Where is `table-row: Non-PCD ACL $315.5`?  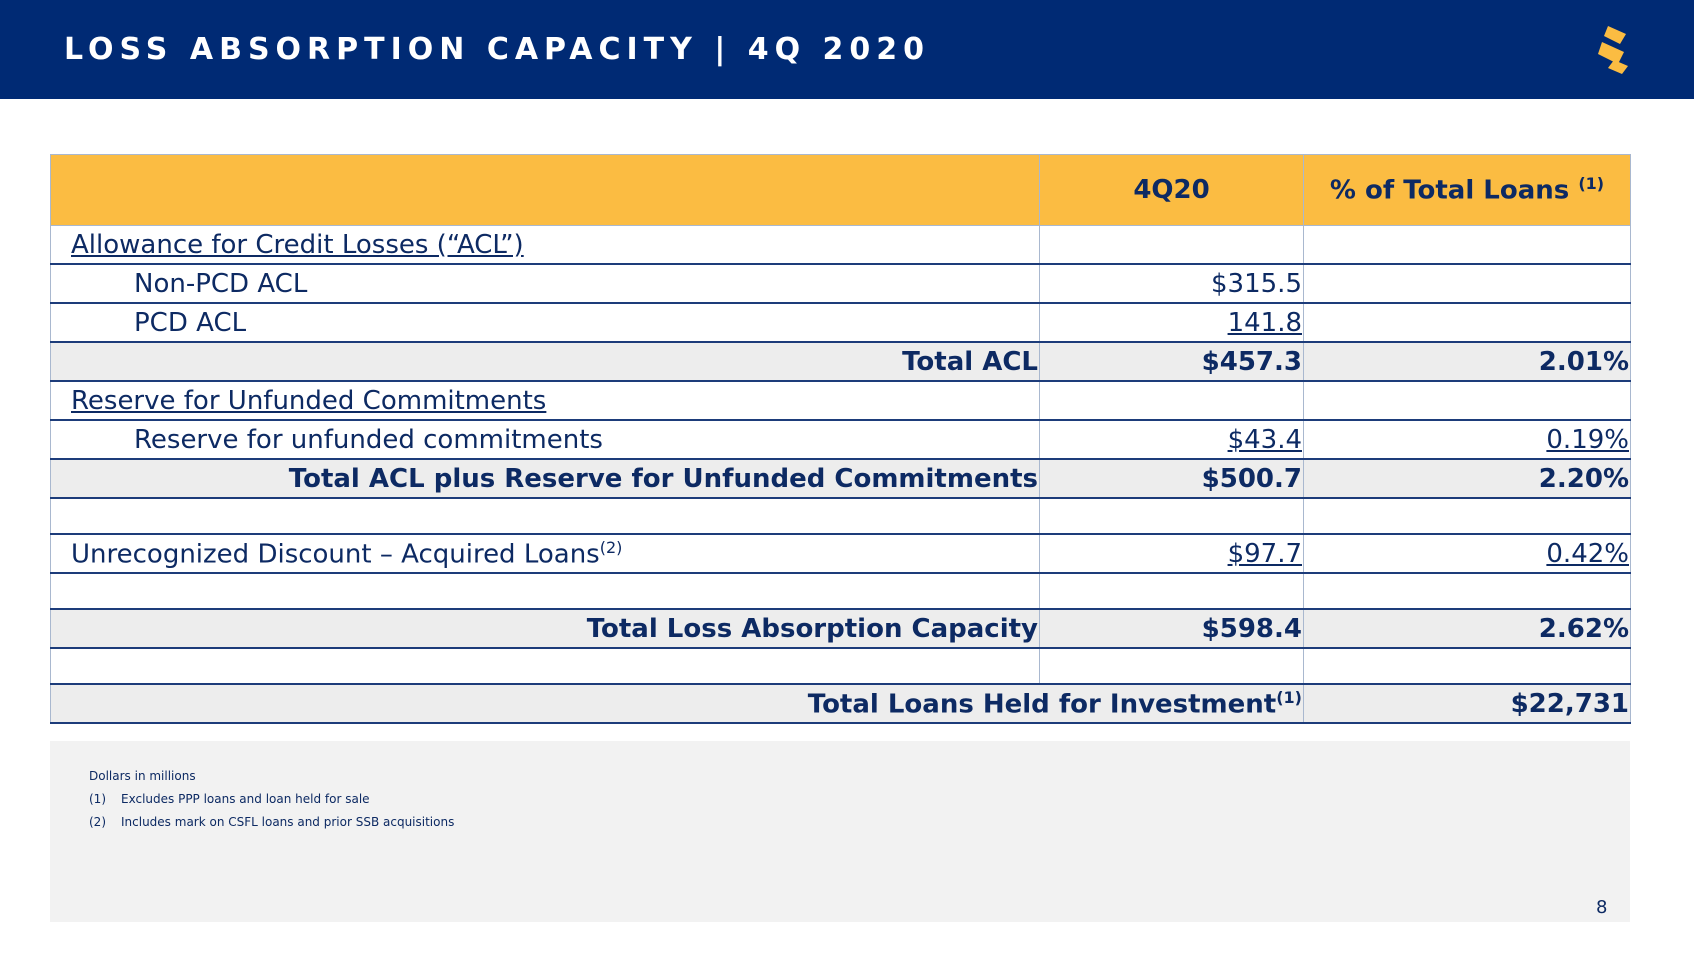 table-row: Non-PCD ACL $315.5 is located at coordinates (840, 284).